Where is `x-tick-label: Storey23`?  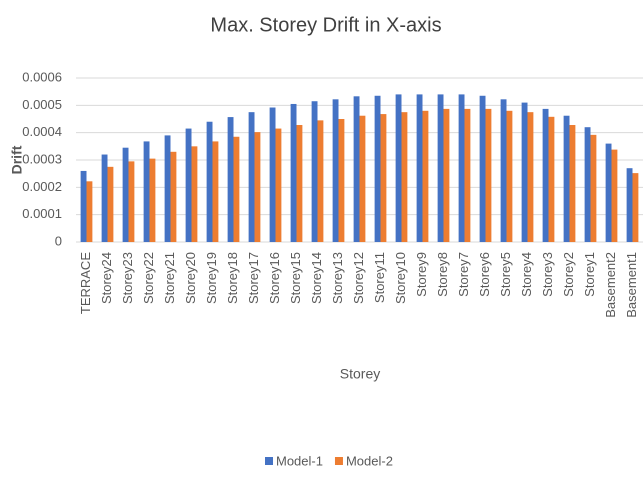
x-tick-label: Storey23 is located at coordinates (127, 278).